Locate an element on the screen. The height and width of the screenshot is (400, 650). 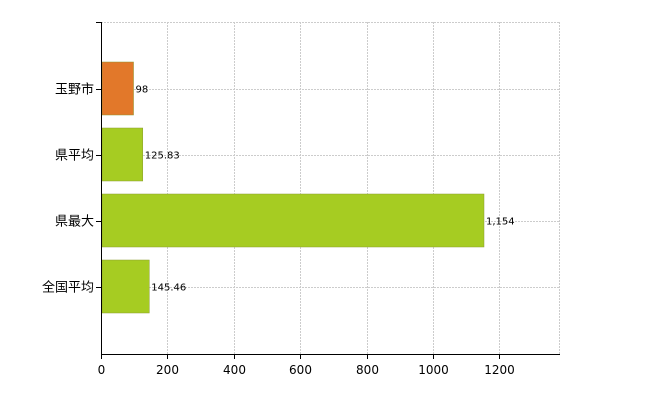
data-label-0: 98 is located at coordinates (142, 90).